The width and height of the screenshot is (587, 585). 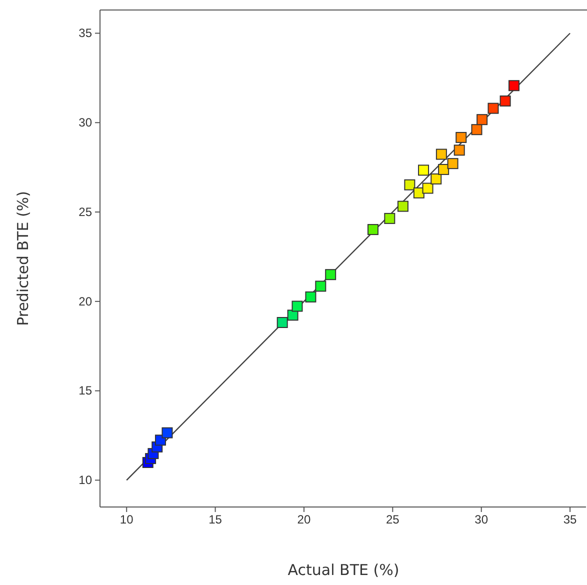 What do you see at coordinates (85, 301) in the screenshot?
I see `y-tick-label: 20` at bounding box center [85, 301].